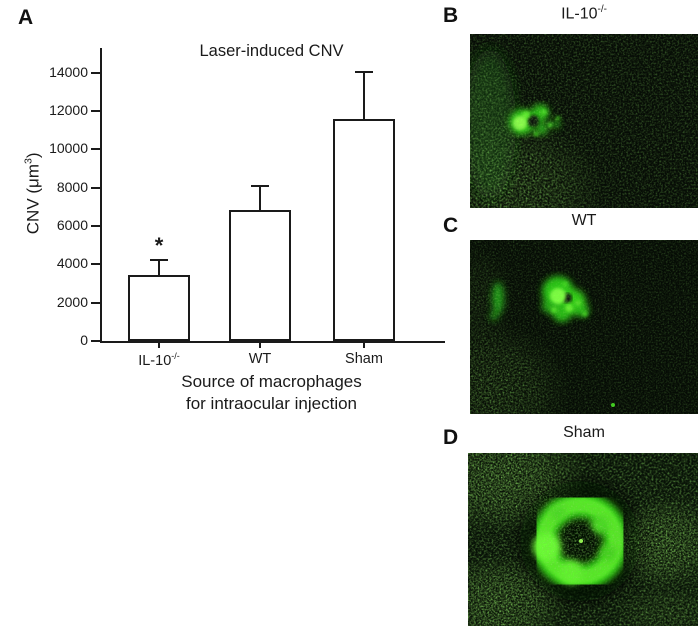  I want to click on micrograph-wt-cnv-lesion, so click(584, 327).